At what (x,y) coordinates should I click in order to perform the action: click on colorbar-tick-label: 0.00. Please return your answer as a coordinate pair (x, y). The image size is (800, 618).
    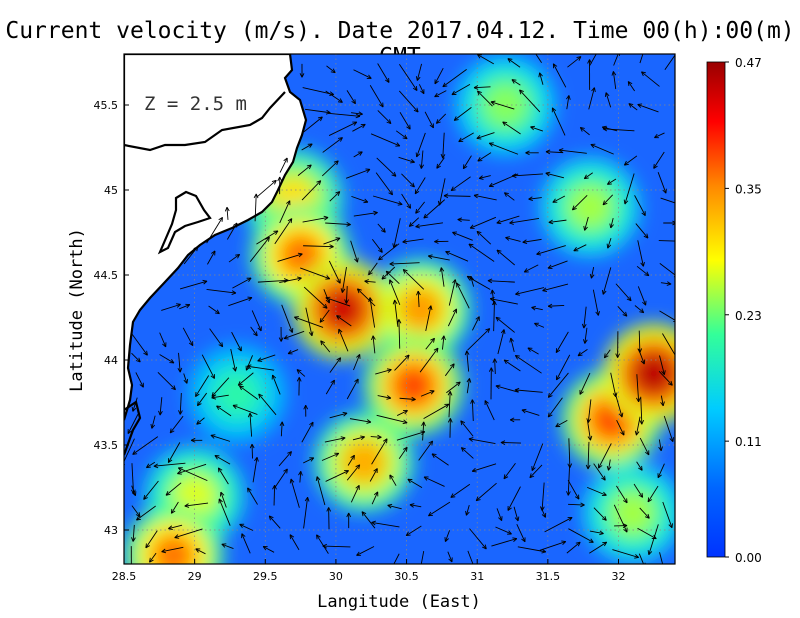
    Looking at the image, I should click on (748, 558).